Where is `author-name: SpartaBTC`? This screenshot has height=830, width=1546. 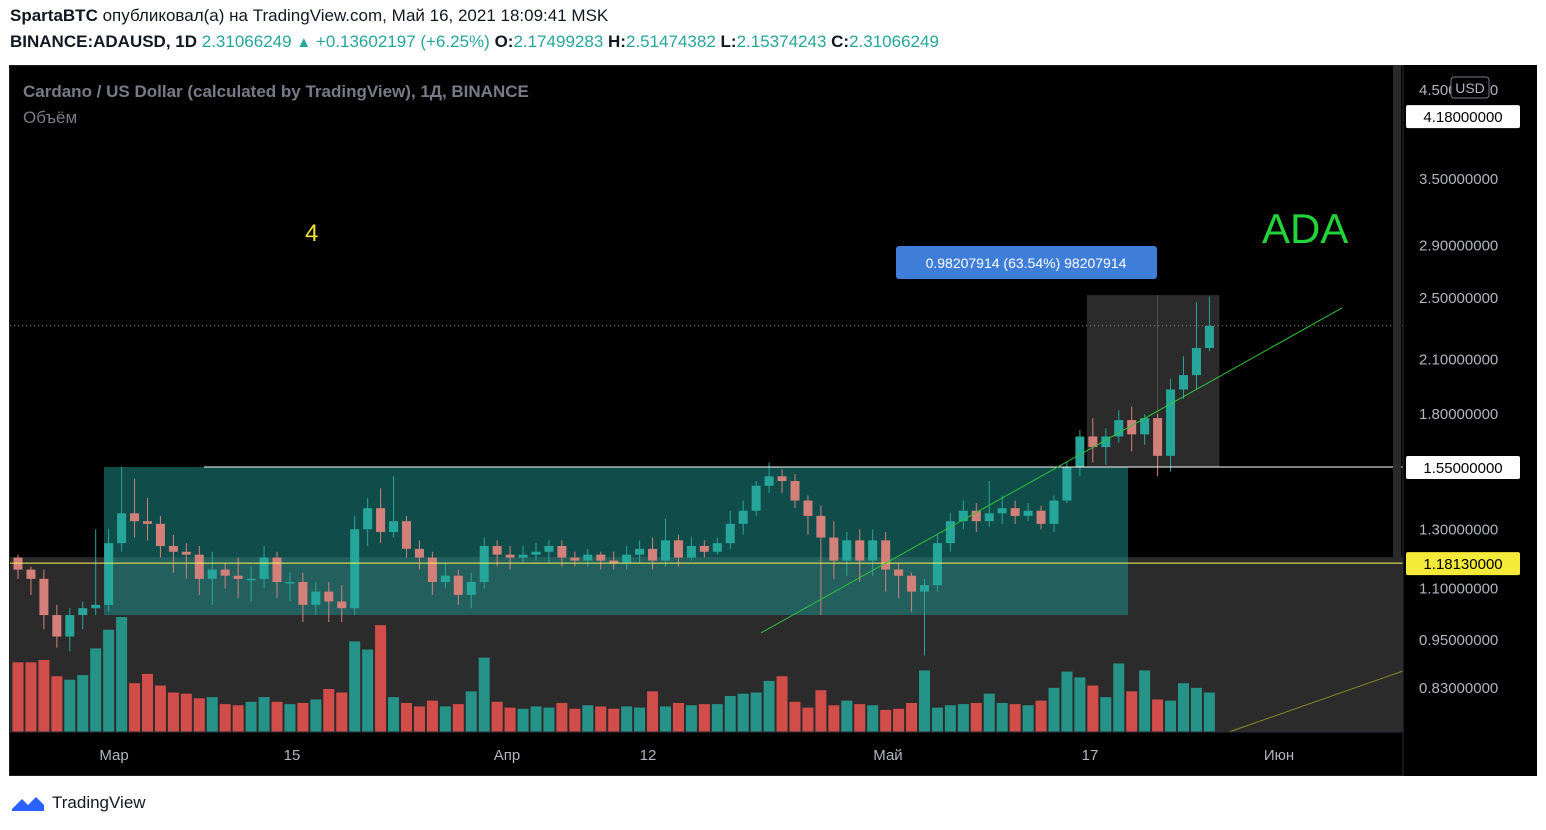 author-name: SpartaBTC is located at coordinates (54, 15).